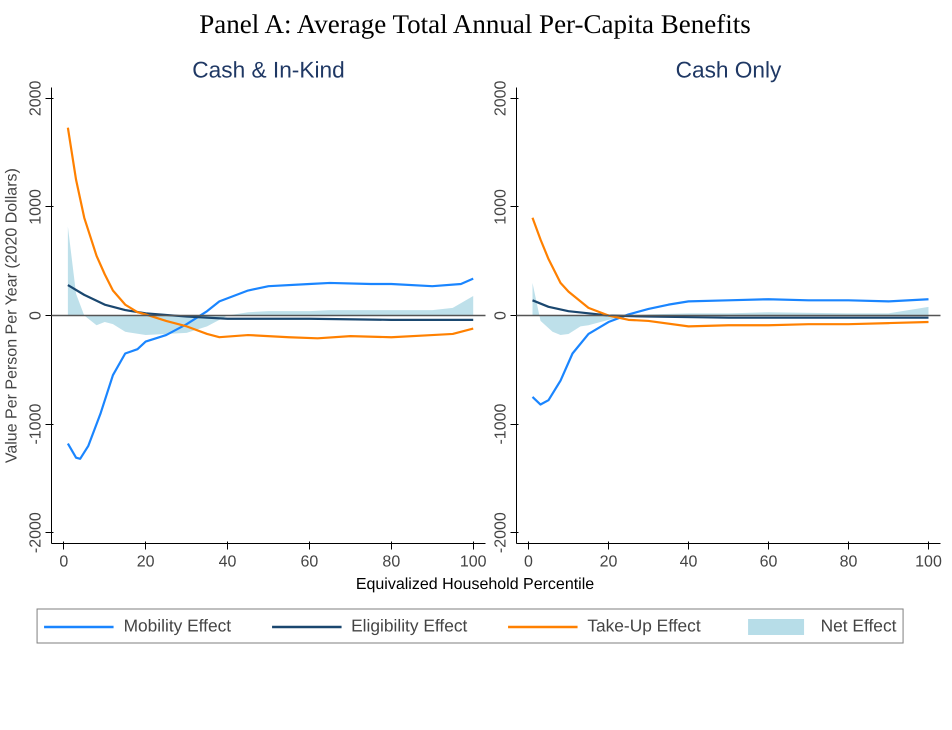 The image size is (952, 730). I want to click on text: Panel A: Average Total Annual Per-Capita Benefits, so click(475, 24).